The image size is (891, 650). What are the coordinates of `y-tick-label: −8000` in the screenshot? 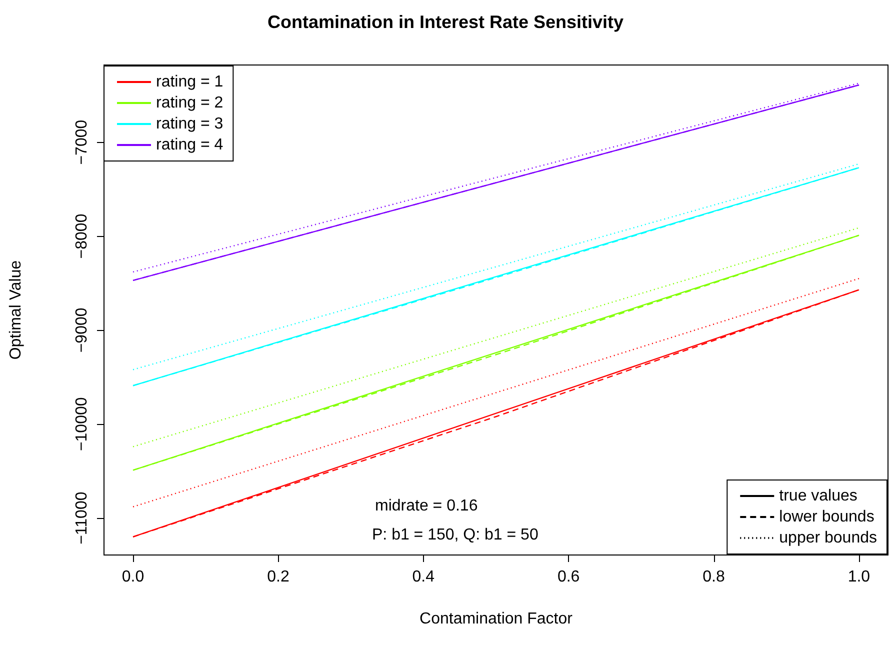 It's located at (82, 236).